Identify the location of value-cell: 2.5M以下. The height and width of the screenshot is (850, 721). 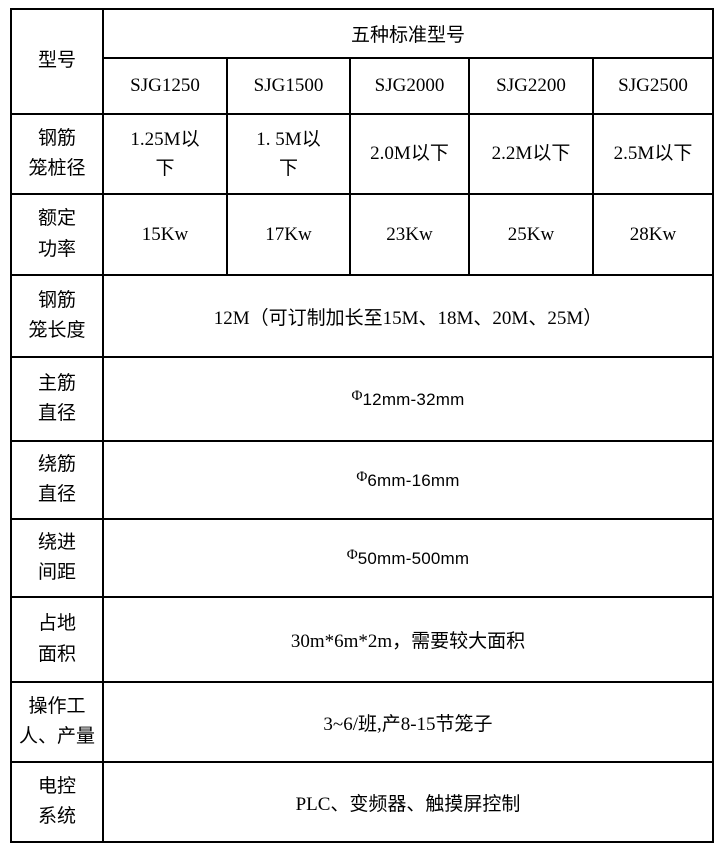
(653, 154).